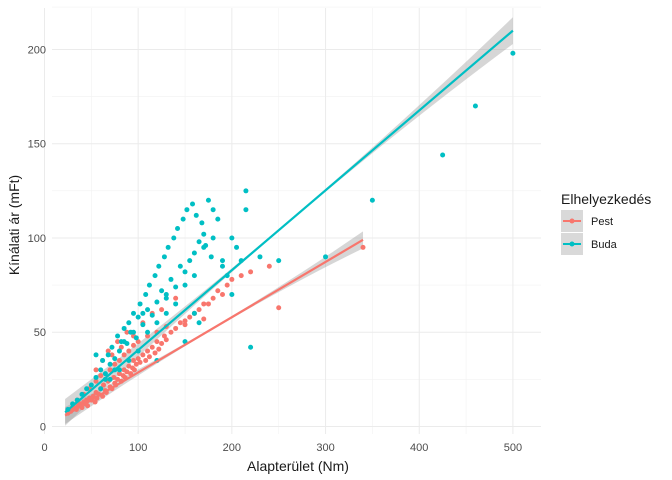 The image size is (672, 480). What do you see at coordinates (419, 448) in the screenshot?
I see `x-tick-label: 400` at bounding box center [419, 448].